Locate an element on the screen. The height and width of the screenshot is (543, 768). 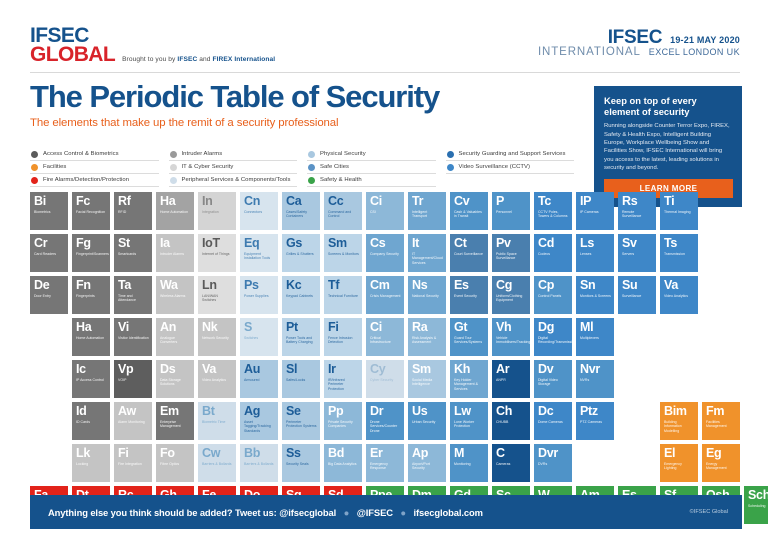
legend-item: IT & Cyber Security is located at coordinates (232, 167).